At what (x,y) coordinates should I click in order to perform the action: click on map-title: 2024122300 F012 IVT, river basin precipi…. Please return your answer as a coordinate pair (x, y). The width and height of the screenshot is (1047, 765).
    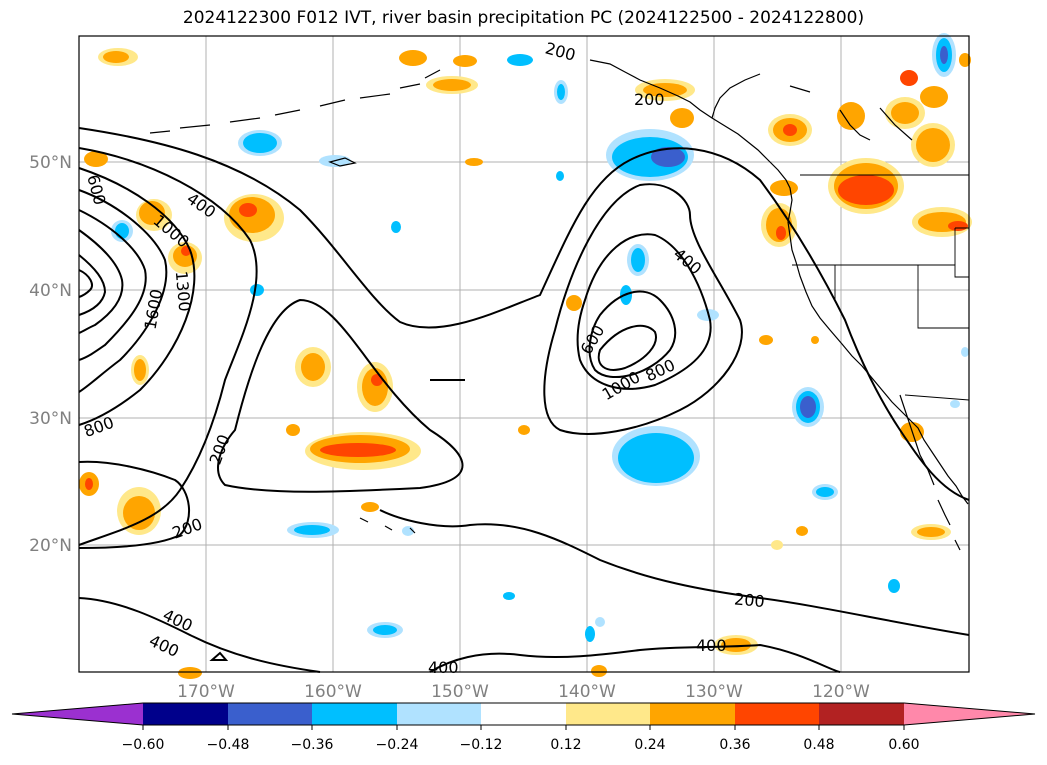
    Looking at the image, I should click on (523, 18).